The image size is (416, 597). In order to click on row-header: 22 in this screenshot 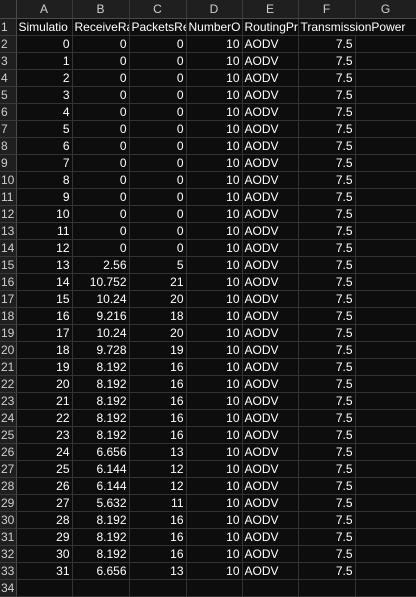, I will do `click(8, 384)`.